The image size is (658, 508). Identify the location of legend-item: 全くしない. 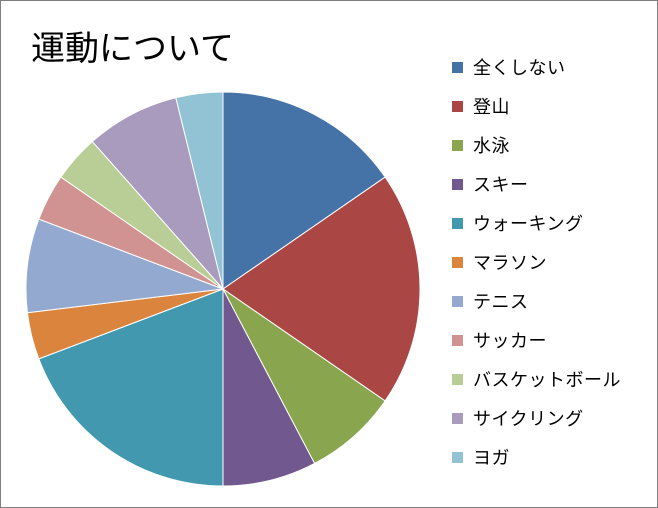
(509, 67).